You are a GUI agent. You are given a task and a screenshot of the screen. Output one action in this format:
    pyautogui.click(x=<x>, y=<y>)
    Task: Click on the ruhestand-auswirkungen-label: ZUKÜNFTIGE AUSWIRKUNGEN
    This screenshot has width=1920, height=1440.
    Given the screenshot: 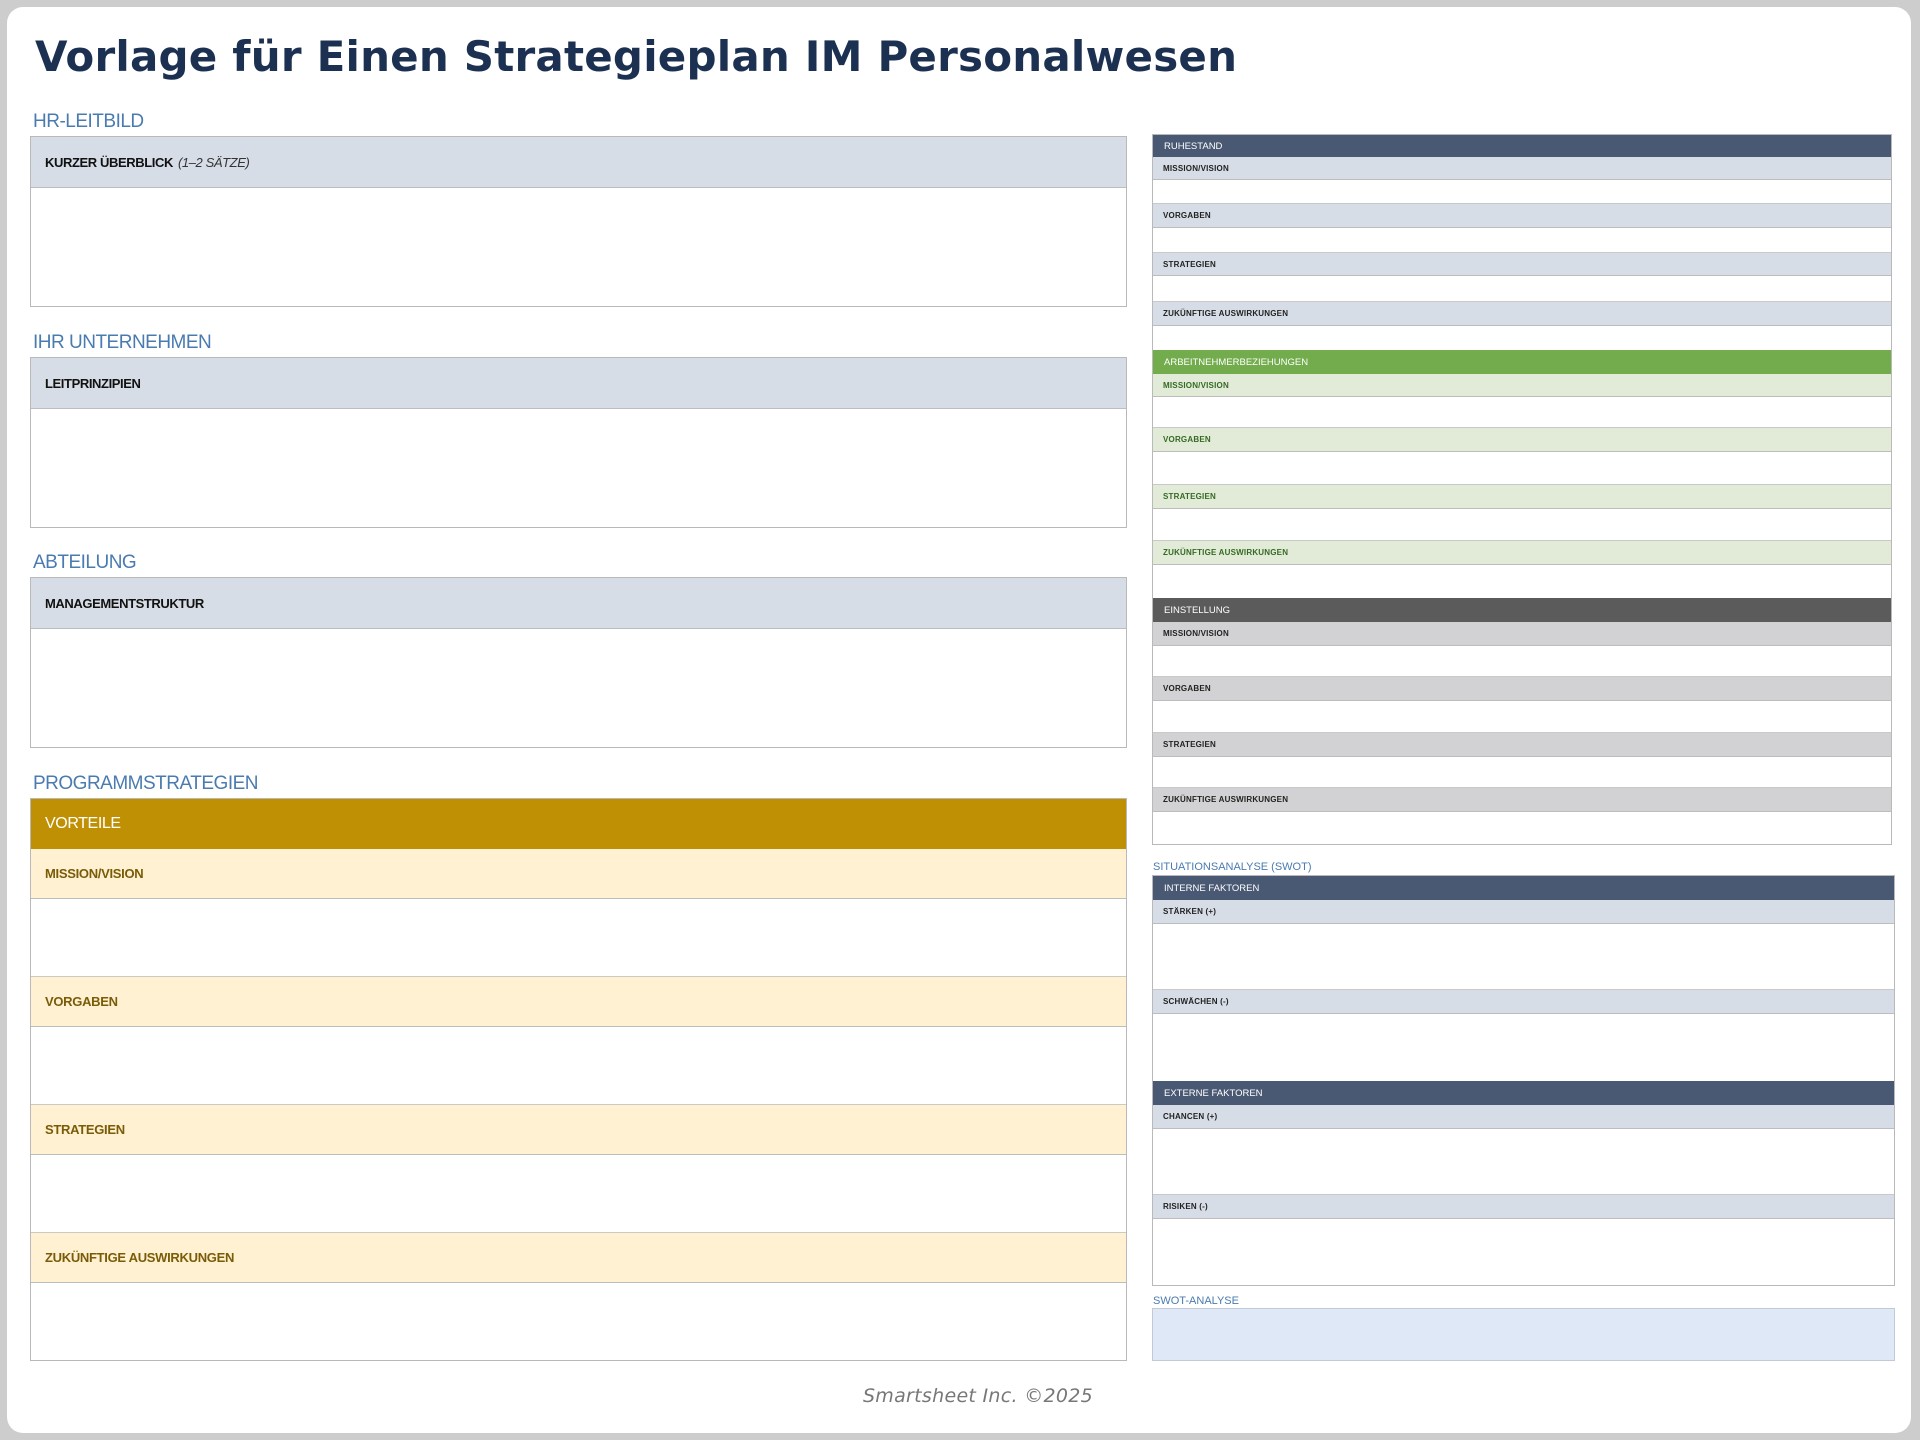 What is the action you would take?
    pyautogui.click(x=1522, y=314)
    